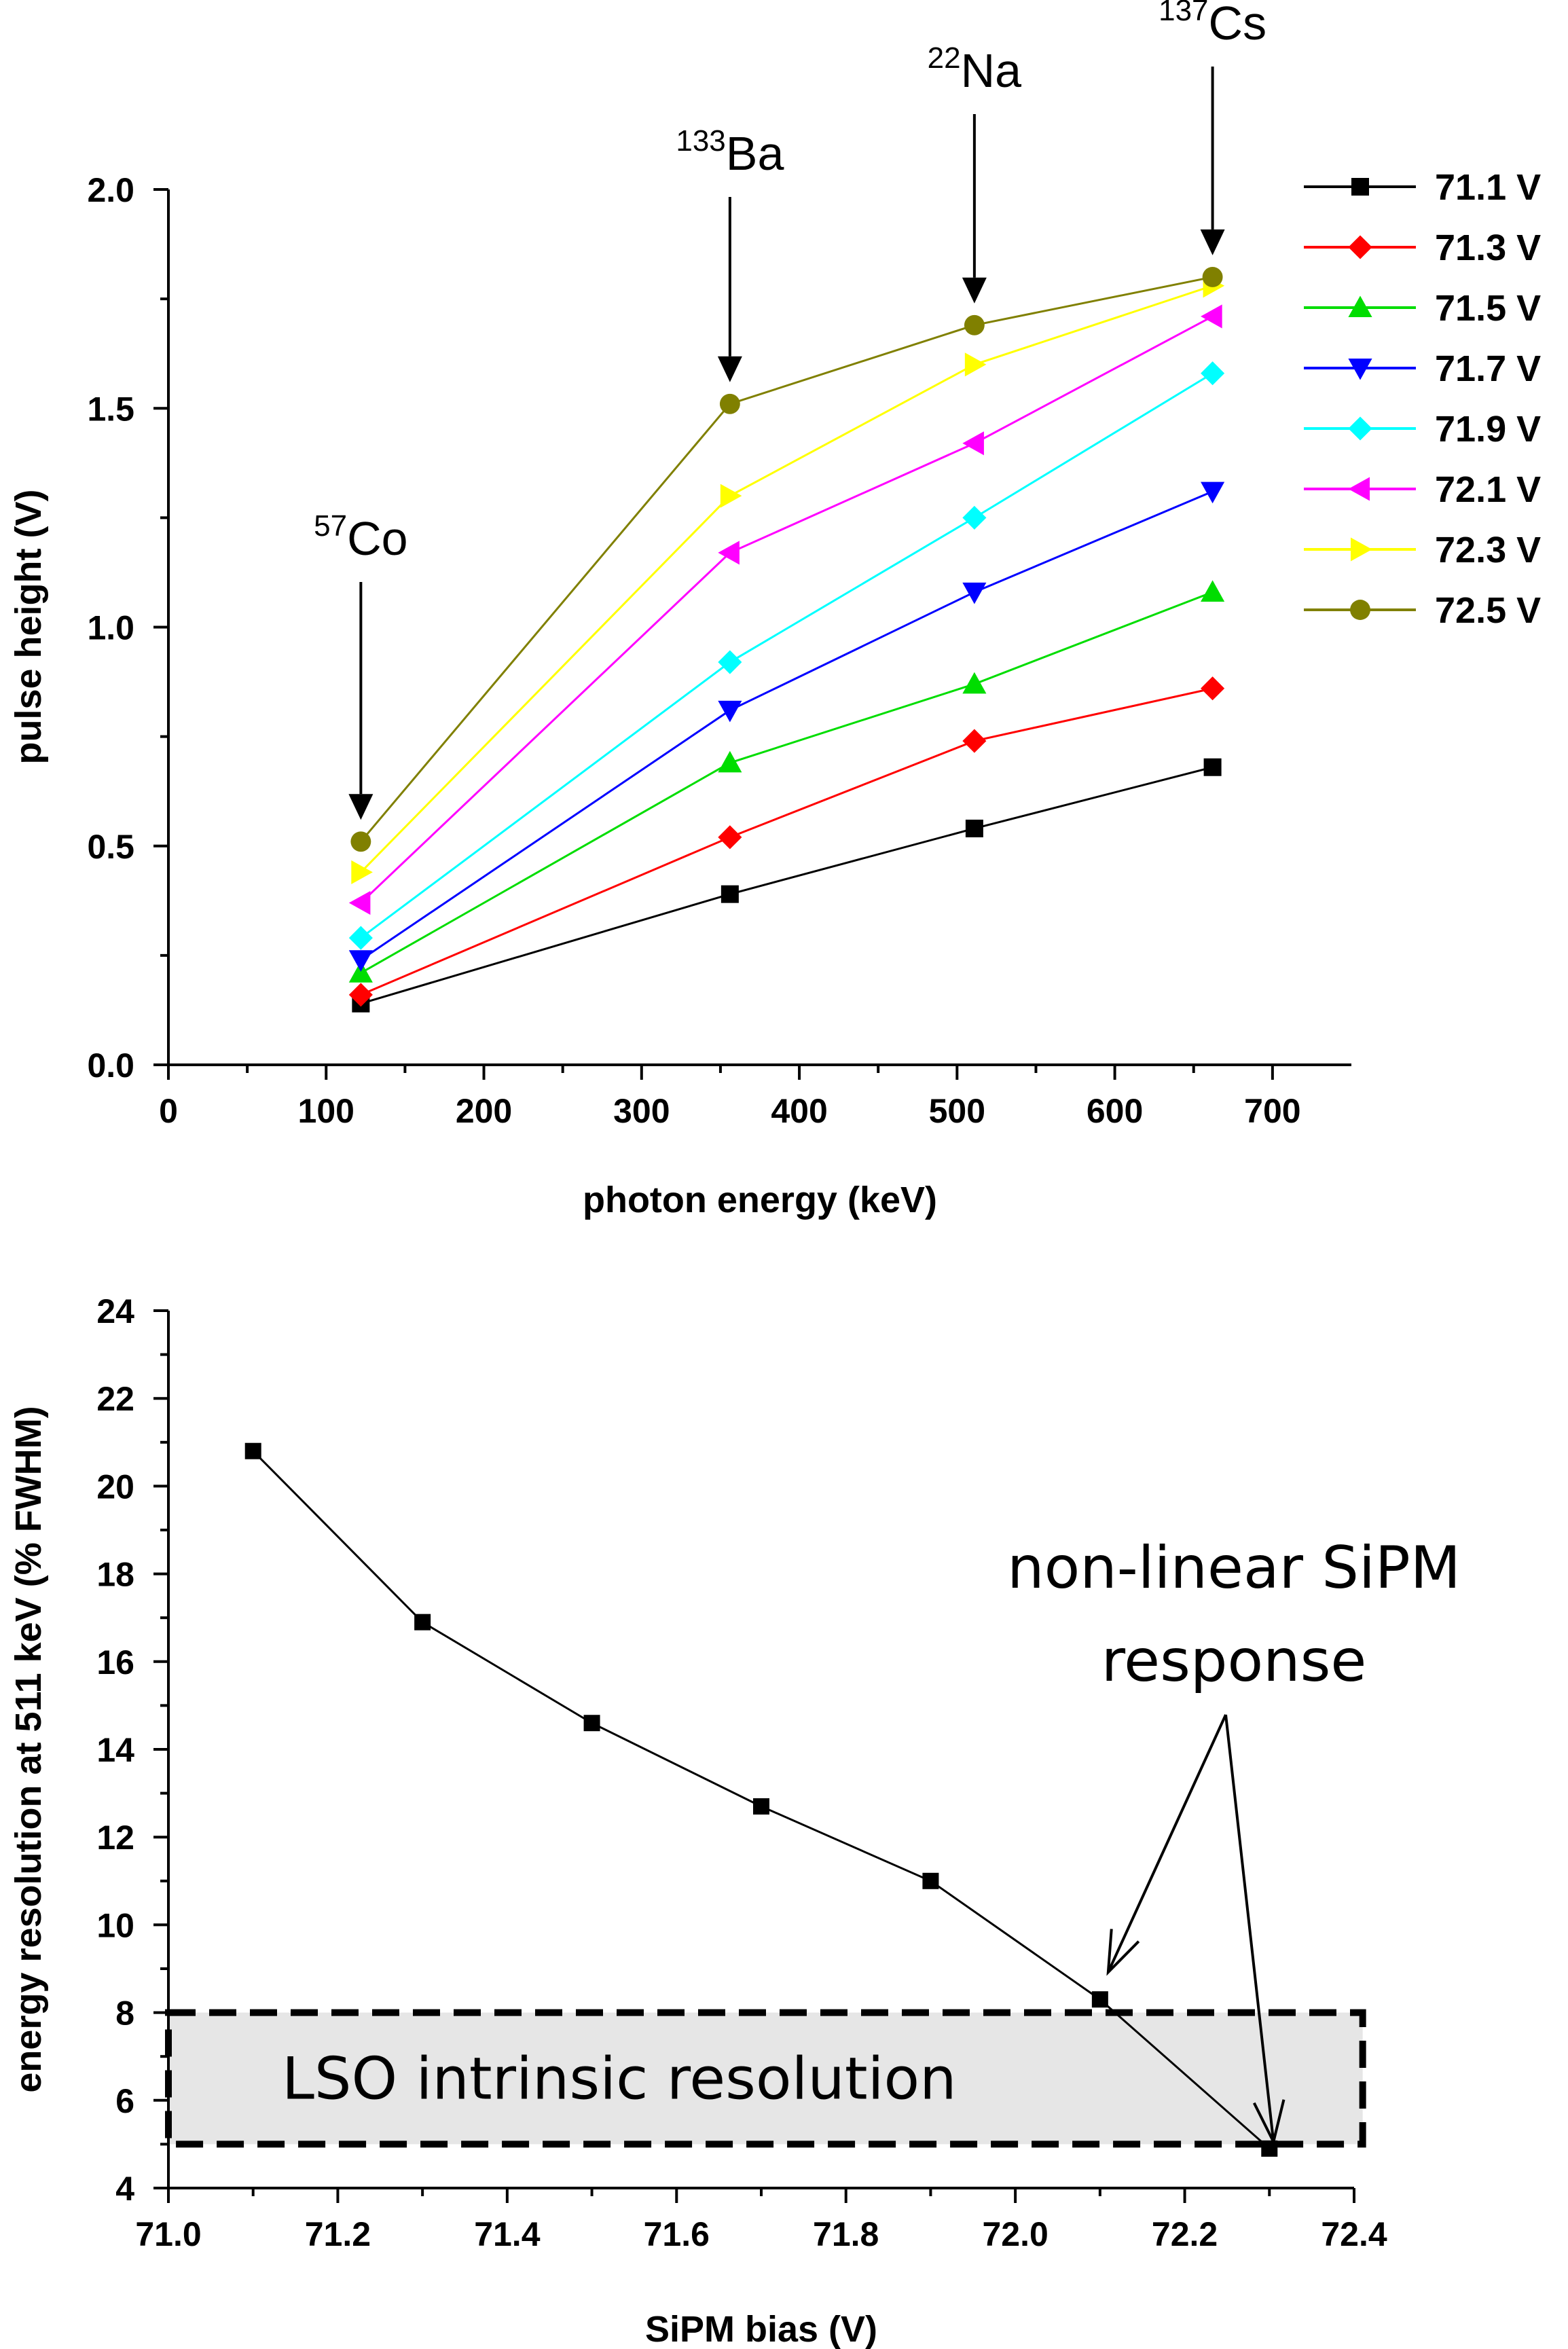  Describe the element at coordinates (730, 152) in the screenshot. I see `isotope-label: 133Ba` at that location.